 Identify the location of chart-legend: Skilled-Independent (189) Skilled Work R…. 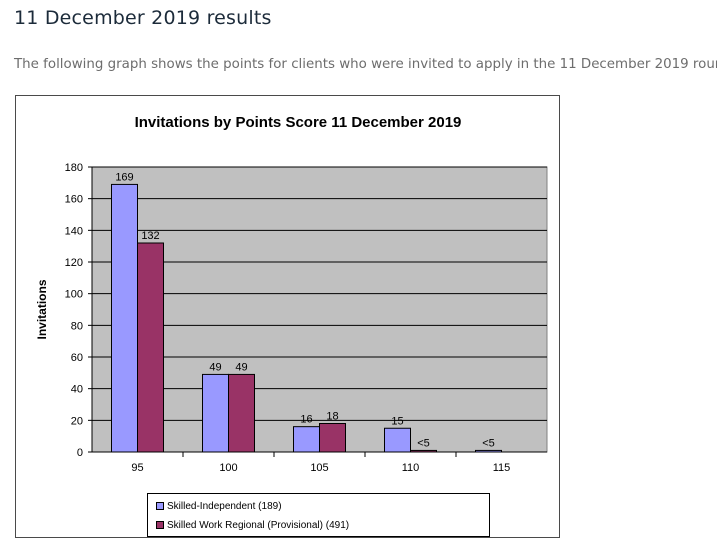
(318, 515).